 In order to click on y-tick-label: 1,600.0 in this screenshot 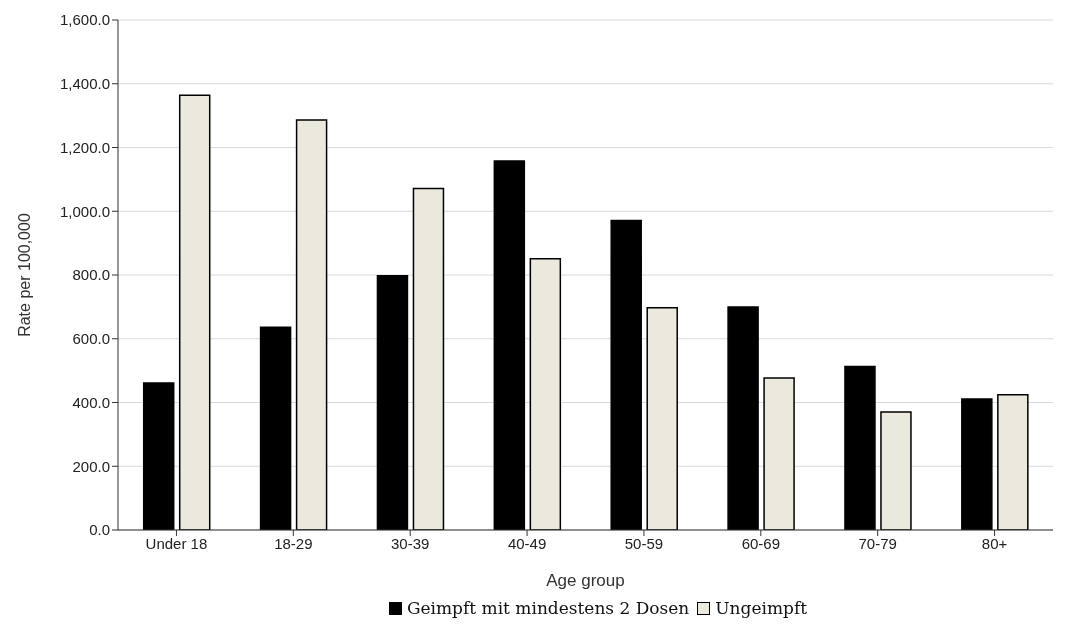, I will do `click(84, 20)`.